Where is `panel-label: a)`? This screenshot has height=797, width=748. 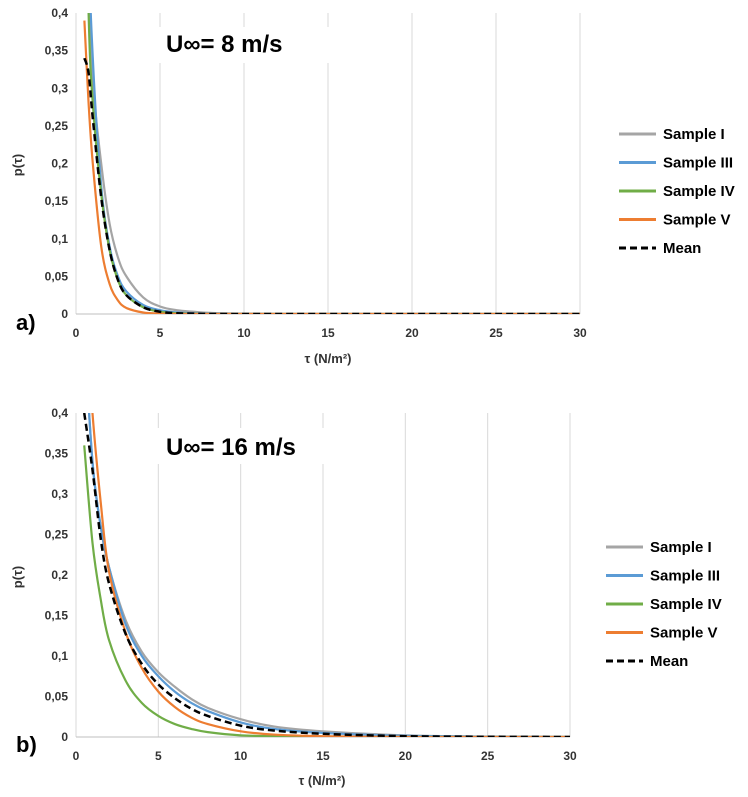
panel-label: a) is located at coordinates (26, 322).